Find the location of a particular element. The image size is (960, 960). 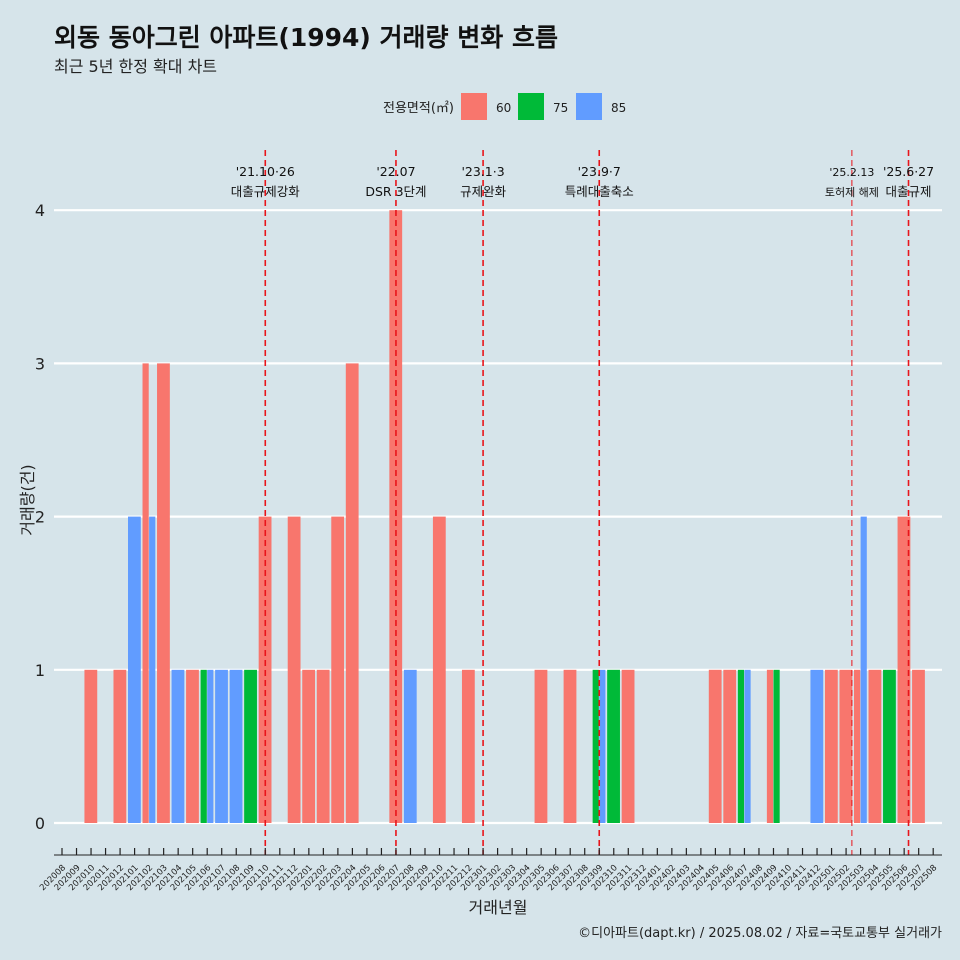

event-label-1: DSR 3단계 is located at coordinates (395, 191).